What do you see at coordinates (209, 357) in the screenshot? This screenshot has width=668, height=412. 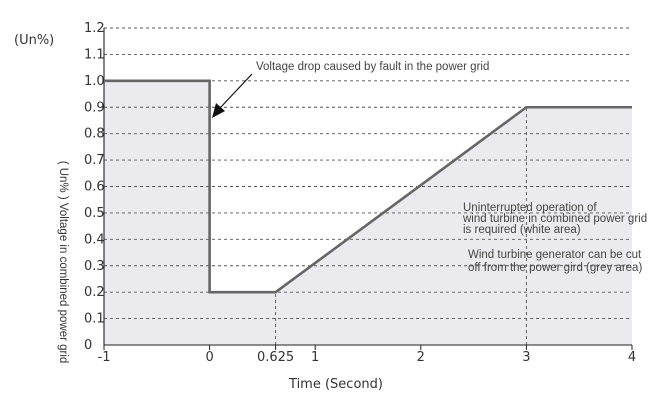 I see `x-tick-label: 0` at bounding box center [209, 357].